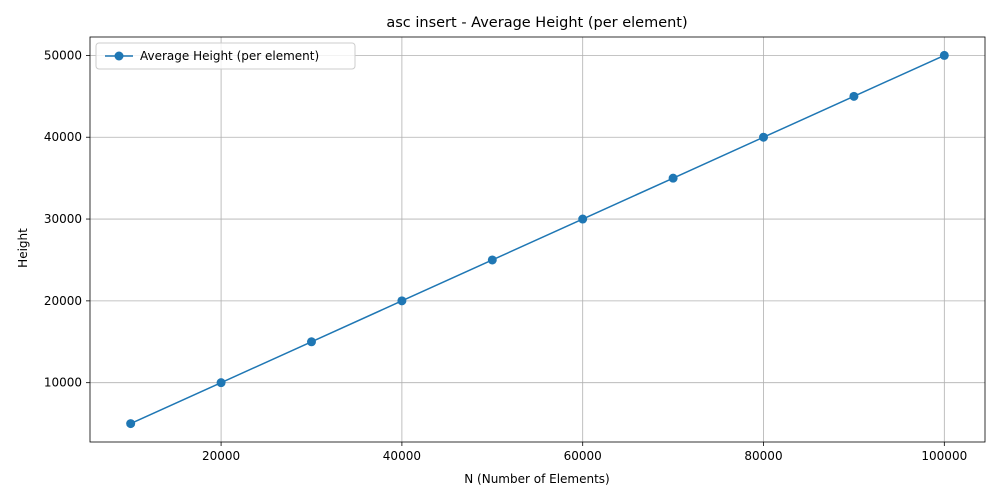  I want to click on y-tick-label: 40000, so click(63, 137).